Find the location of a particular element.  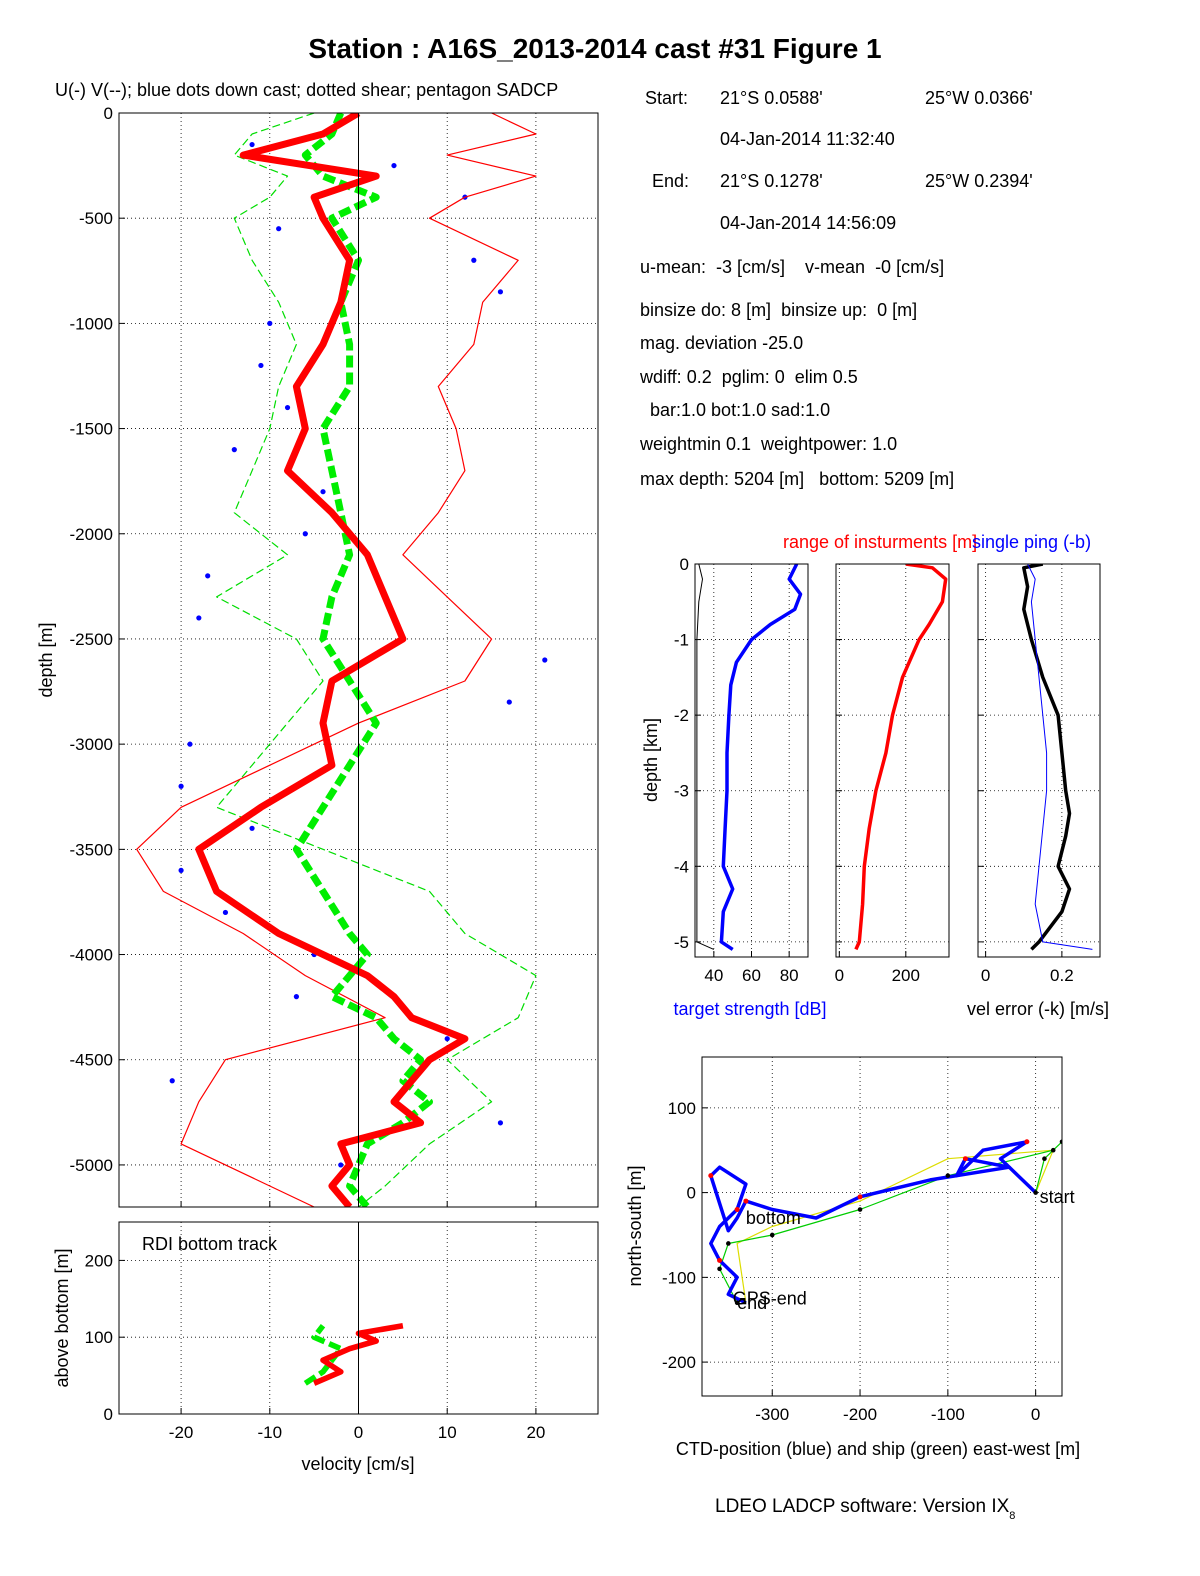

start-label: Start: is located at coordinates (666, 98).